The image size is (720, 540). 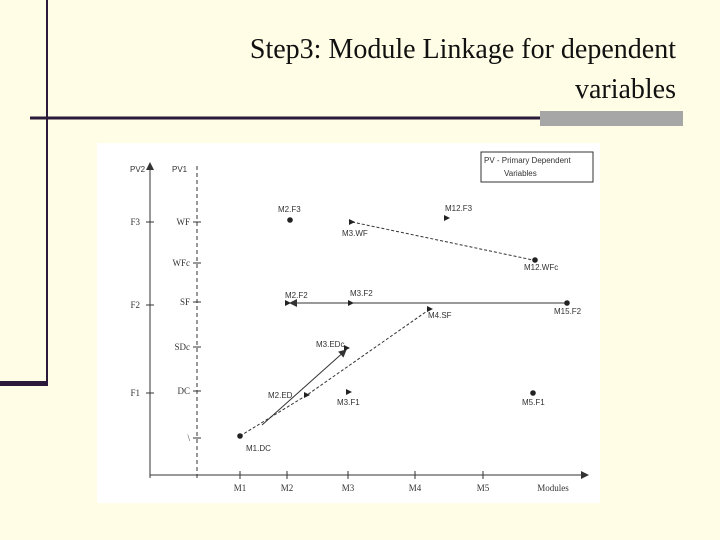 What do you see at coordinates (135, 393) in the screenshot?
I see `pv2-level: F1` at bounding box center [135, 393].